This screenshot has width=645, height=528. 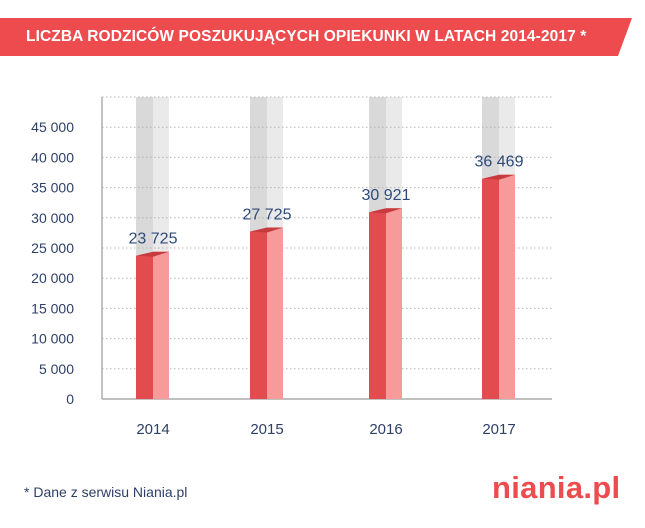 I want to click on data-label-2014: 23 725, so click(x=153, y=239).